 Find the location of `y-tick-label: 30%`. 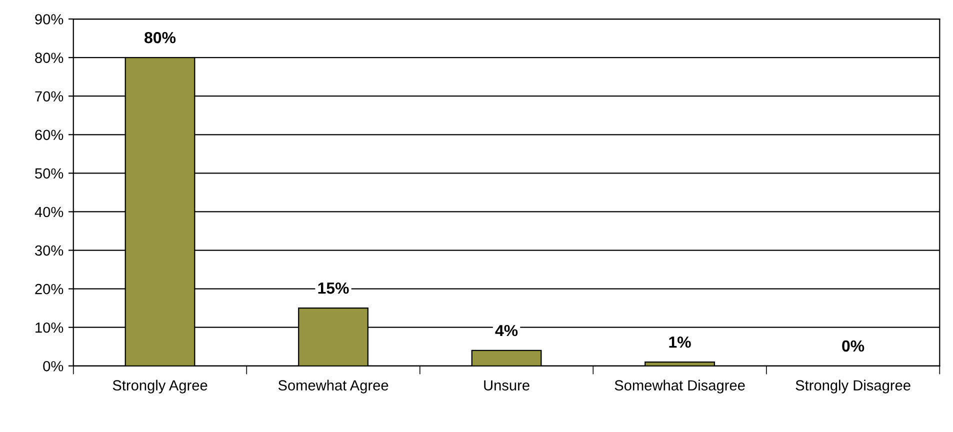

y-tick-label: 30% is located at coordinates (49, 250).